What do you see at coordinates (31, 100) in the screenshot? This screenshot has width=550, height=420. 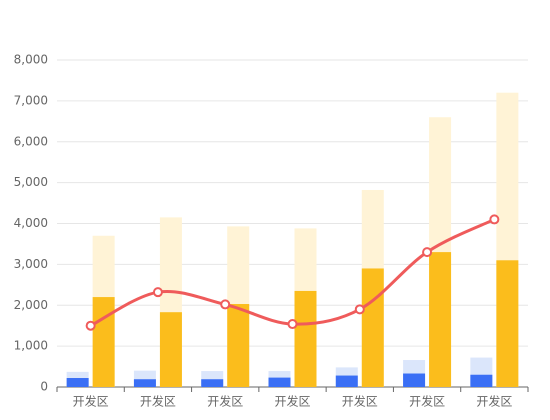 I see `y-tick-label: 7,000` at bounding box center [31, 100].